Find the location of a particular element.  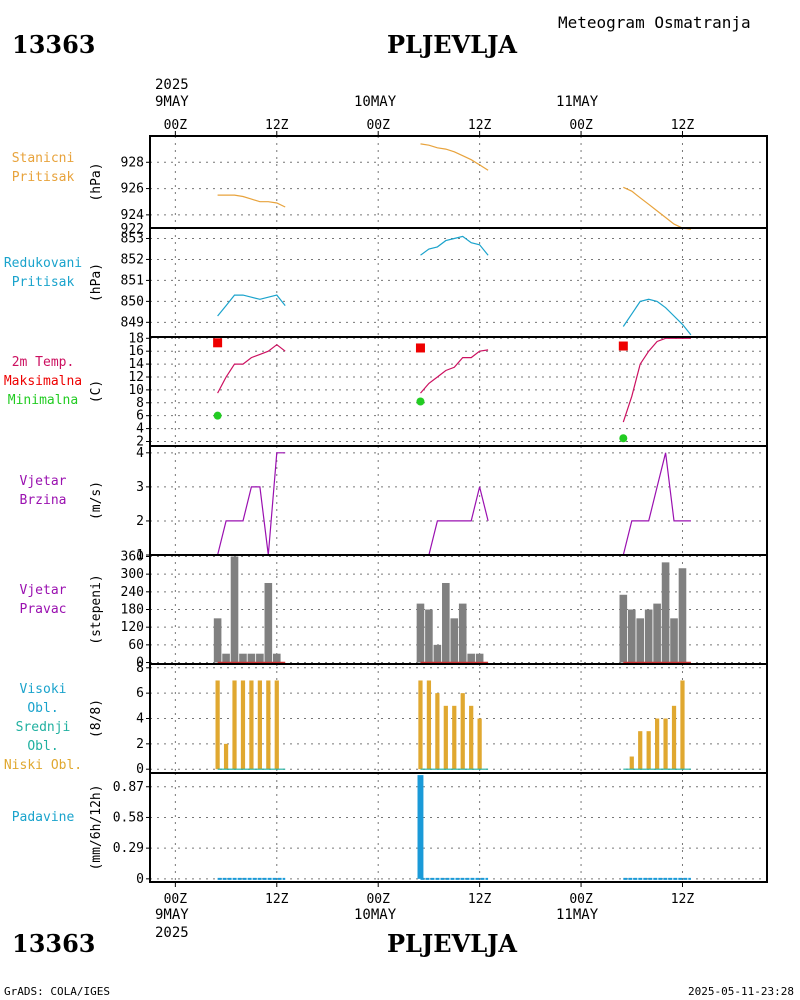

panel-precipitation: 0 0.29 0.58 0.87 is located at coordinates (440, 829).